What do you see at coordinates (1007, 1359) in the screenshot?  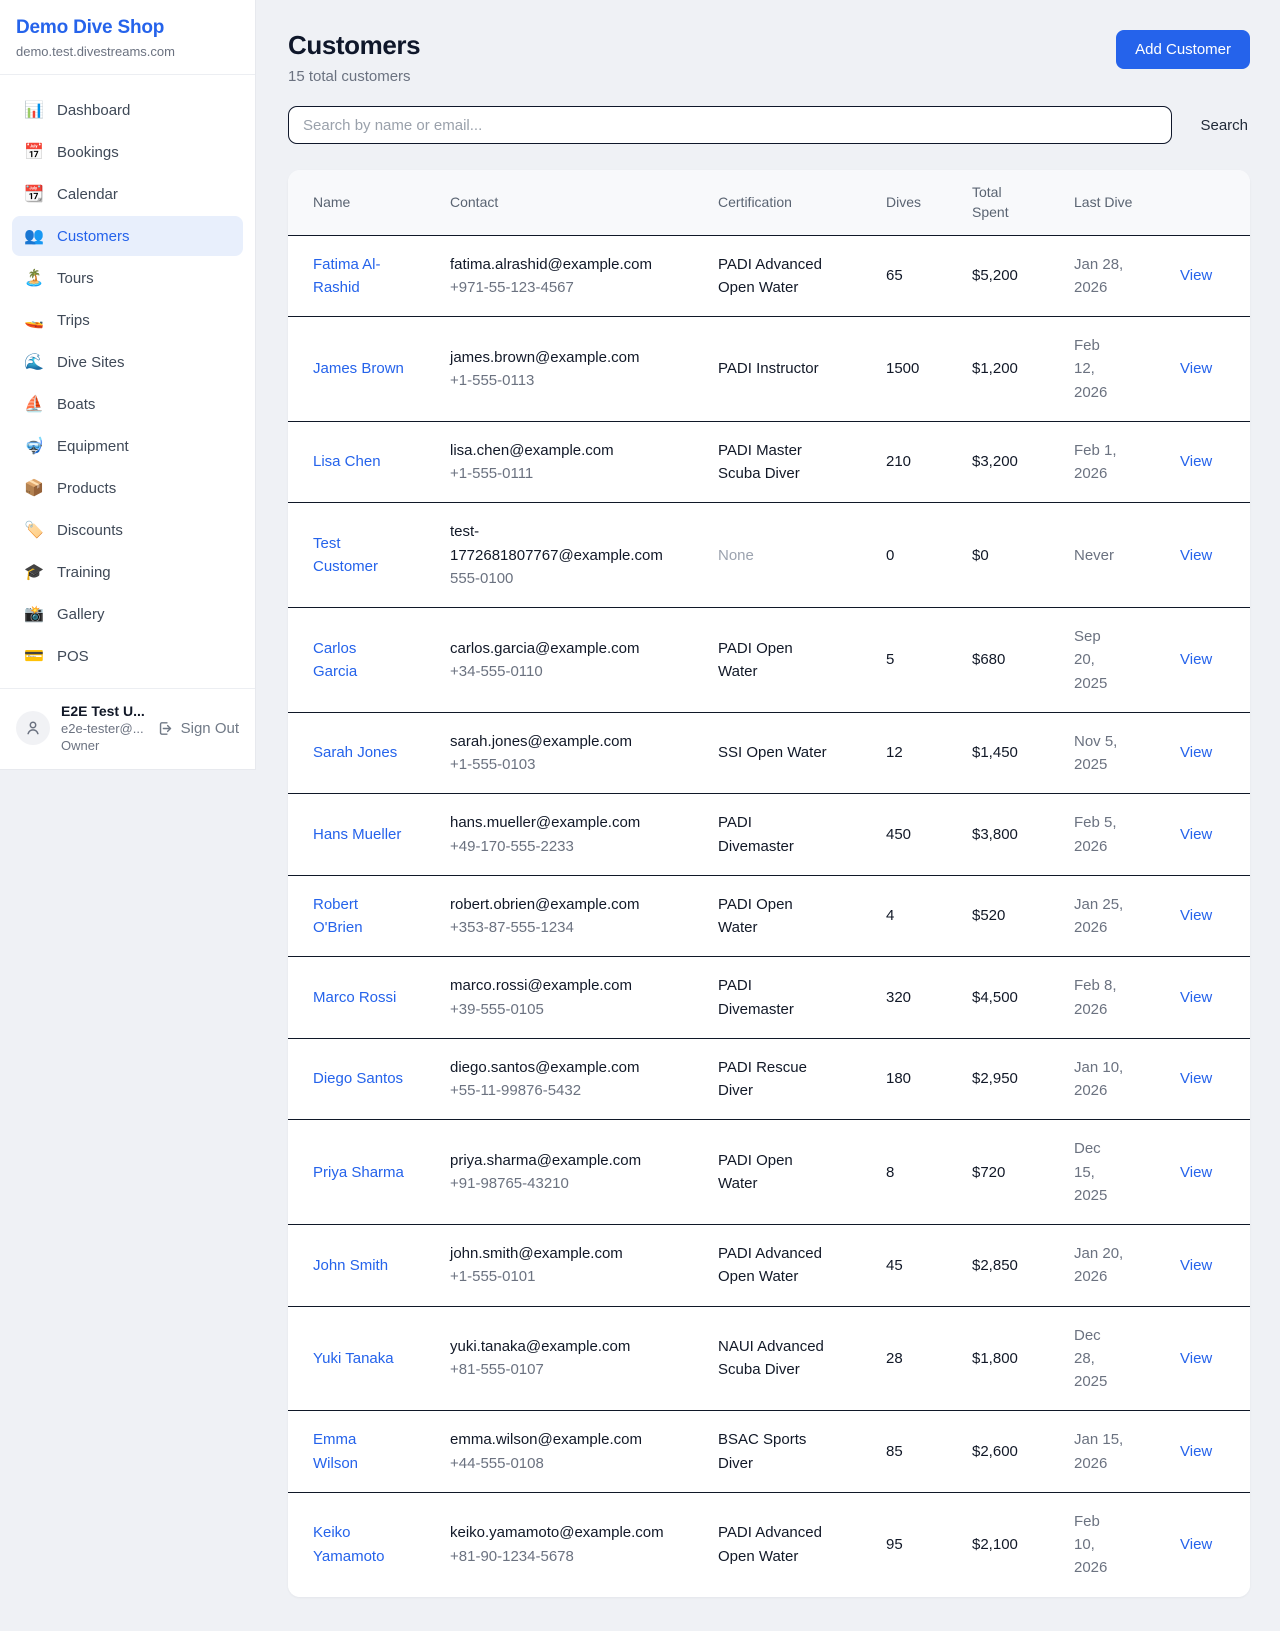 I see `total-spent-cell: $1,800` at bounding box center [1007, 1359].